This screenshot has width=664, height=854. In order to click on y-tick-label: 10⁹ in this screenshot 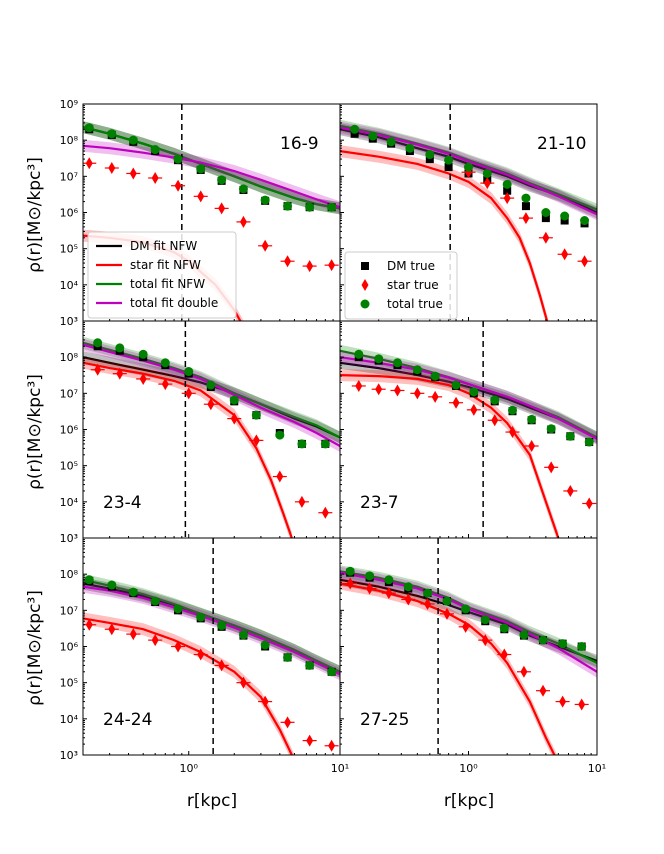, I will do `click(69, 104)`.